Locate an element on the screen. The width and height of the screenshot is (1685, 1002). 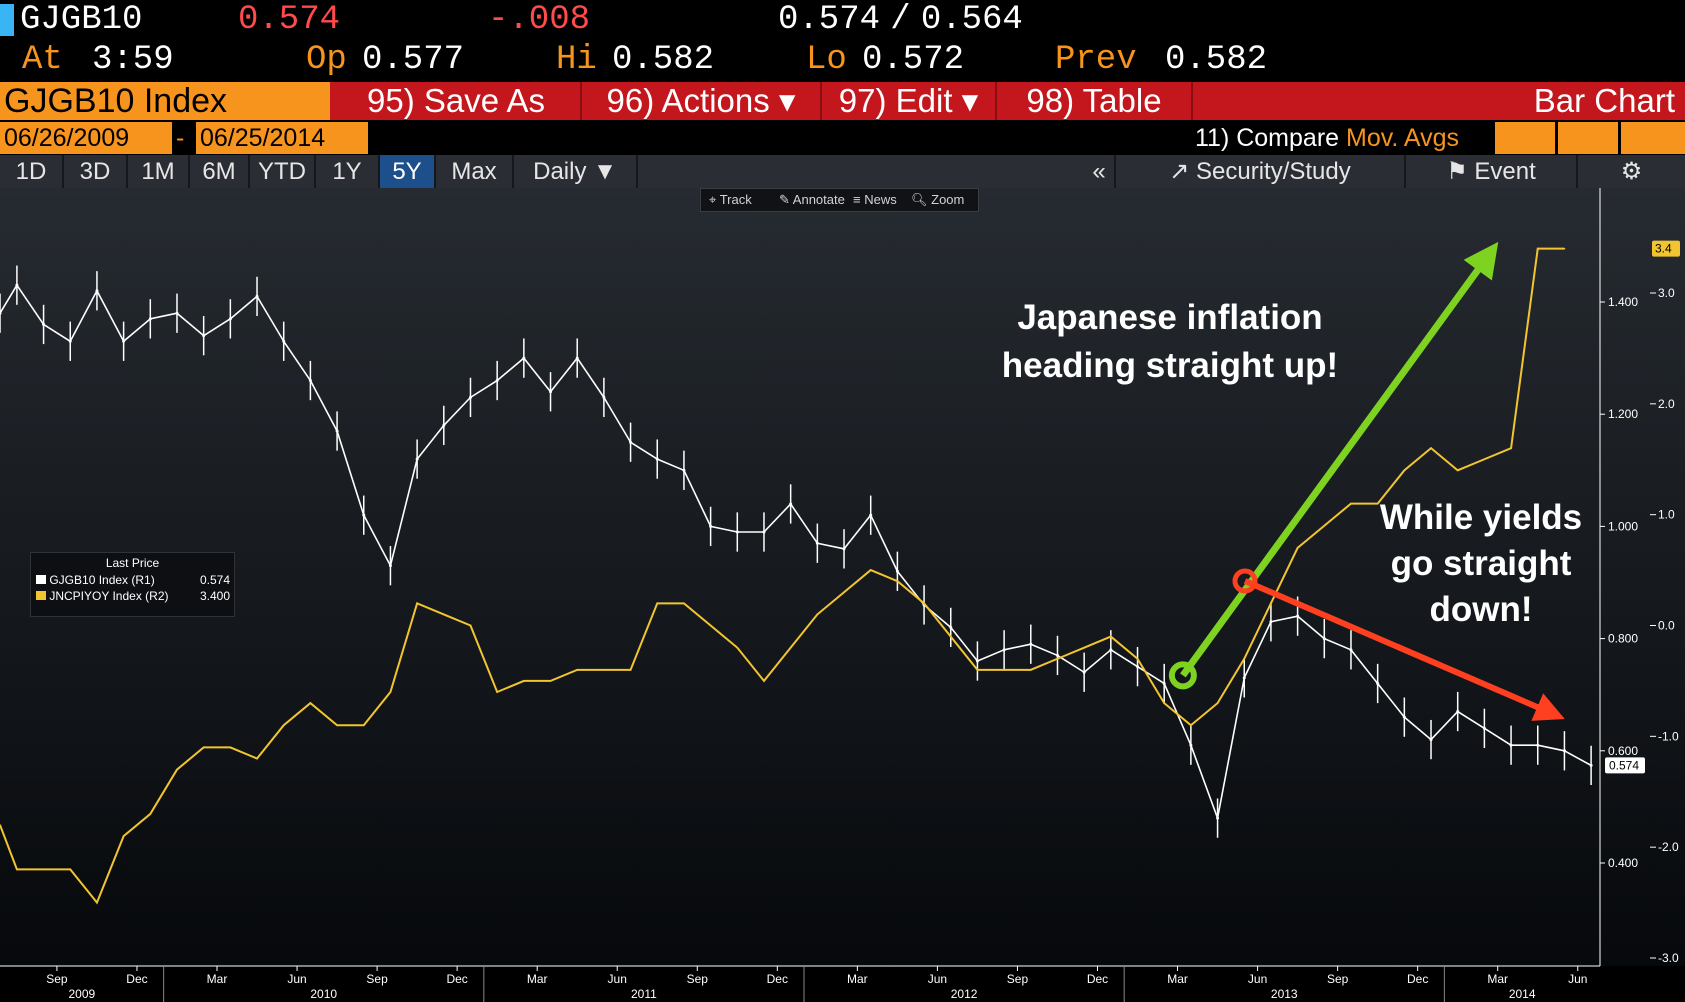
period-3d: 3D is located at coordinates (96, 171).